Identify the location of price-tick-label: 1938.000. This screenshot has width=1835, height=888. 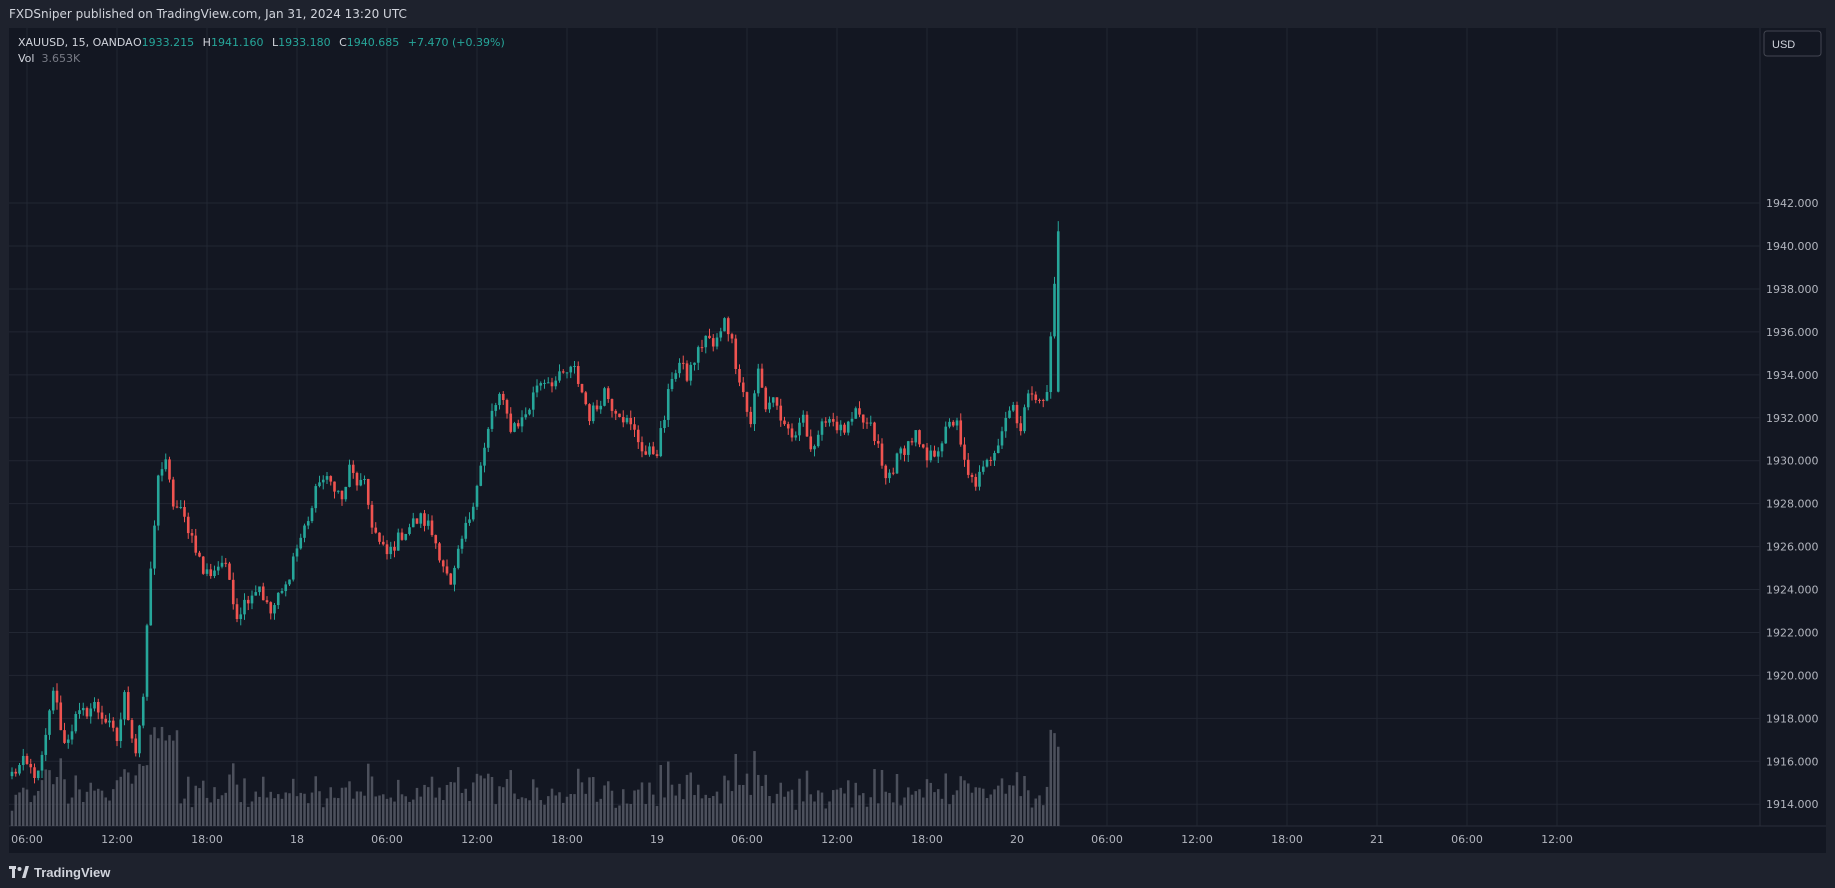
(1792, 289).